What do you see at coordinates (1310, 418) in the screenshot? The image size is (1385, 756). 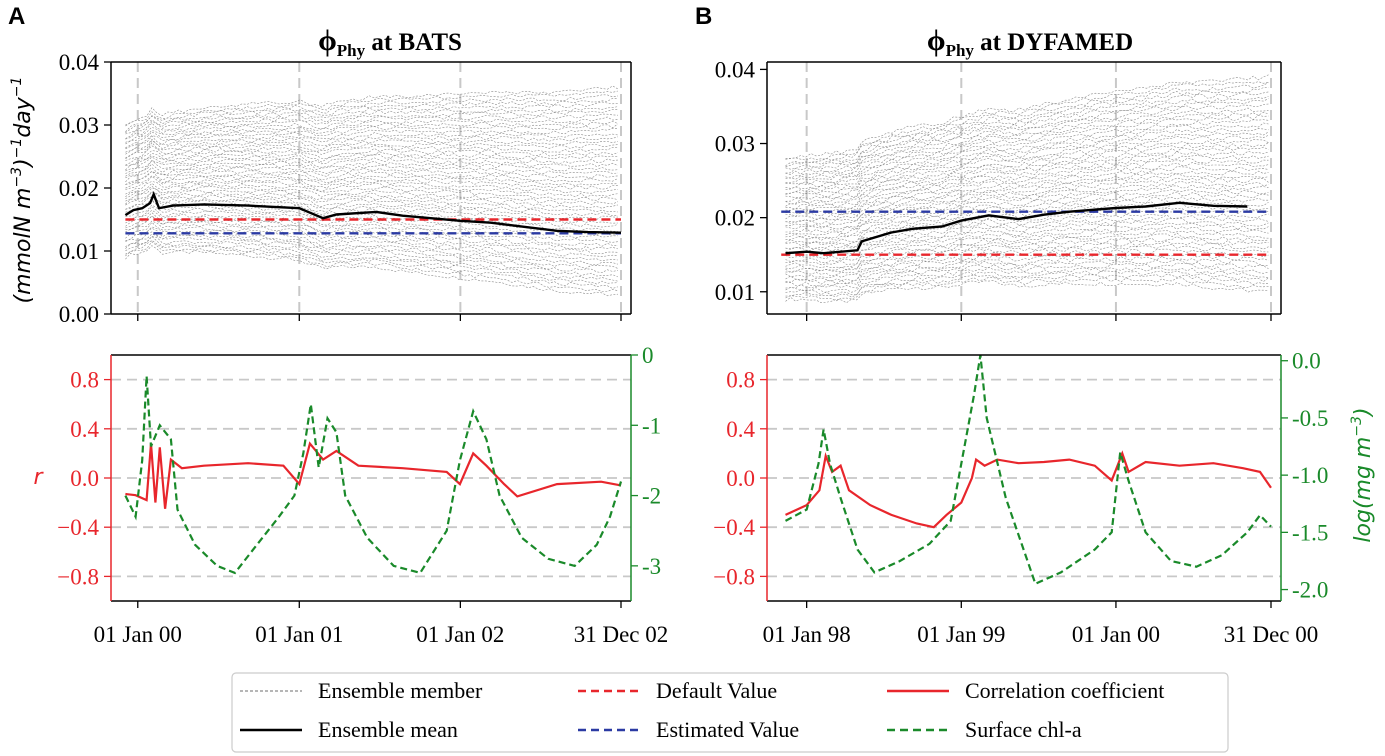 I see `B-bottom-y2tick-label: -0.5` at bounding box center [1310, 418].